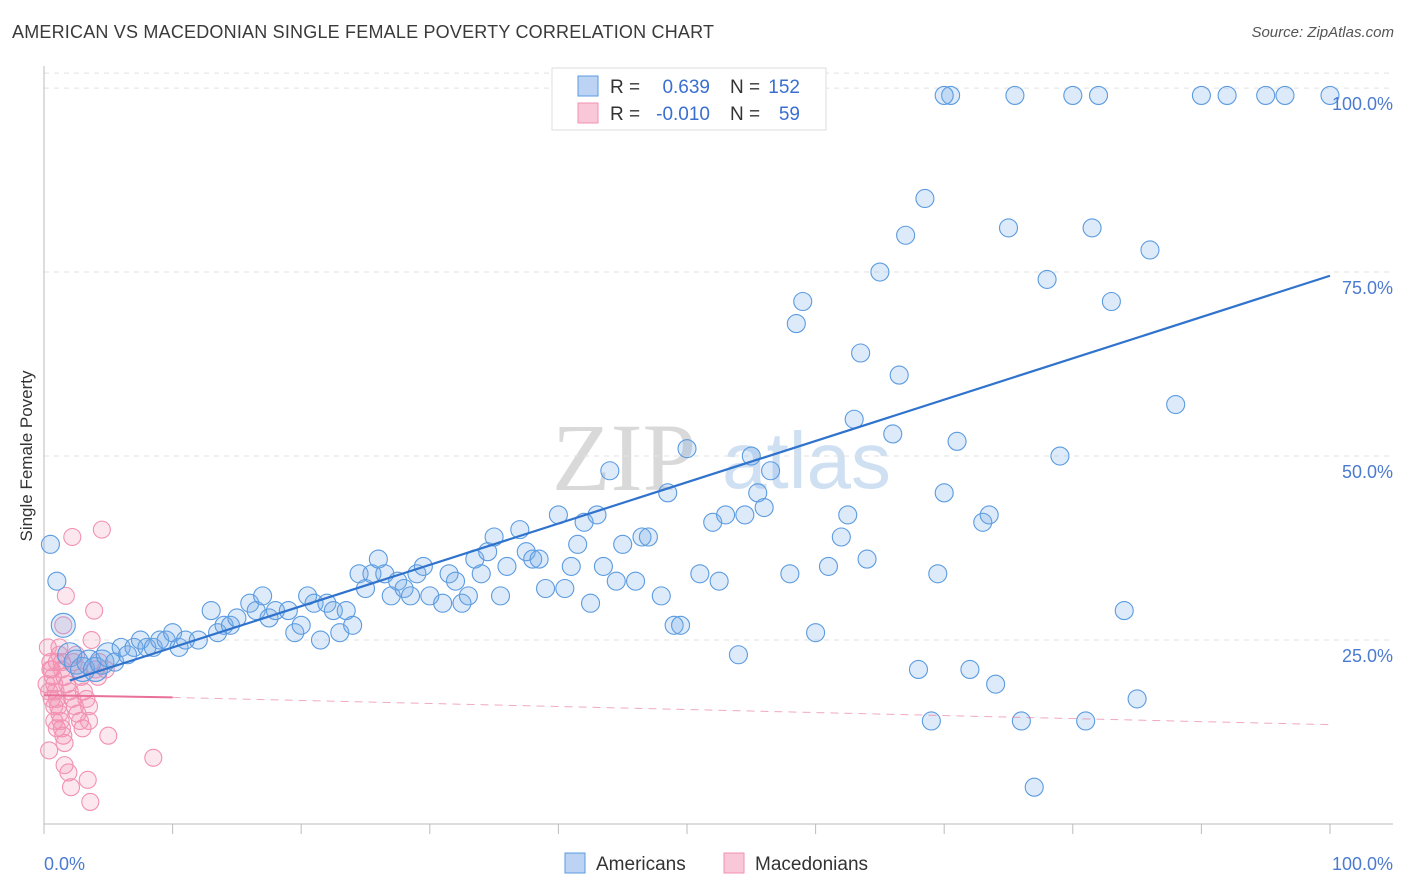 The width and height of the screenshot is (1406, 892). I want to click on watermark: ZIP atlas, so click(721, 457).